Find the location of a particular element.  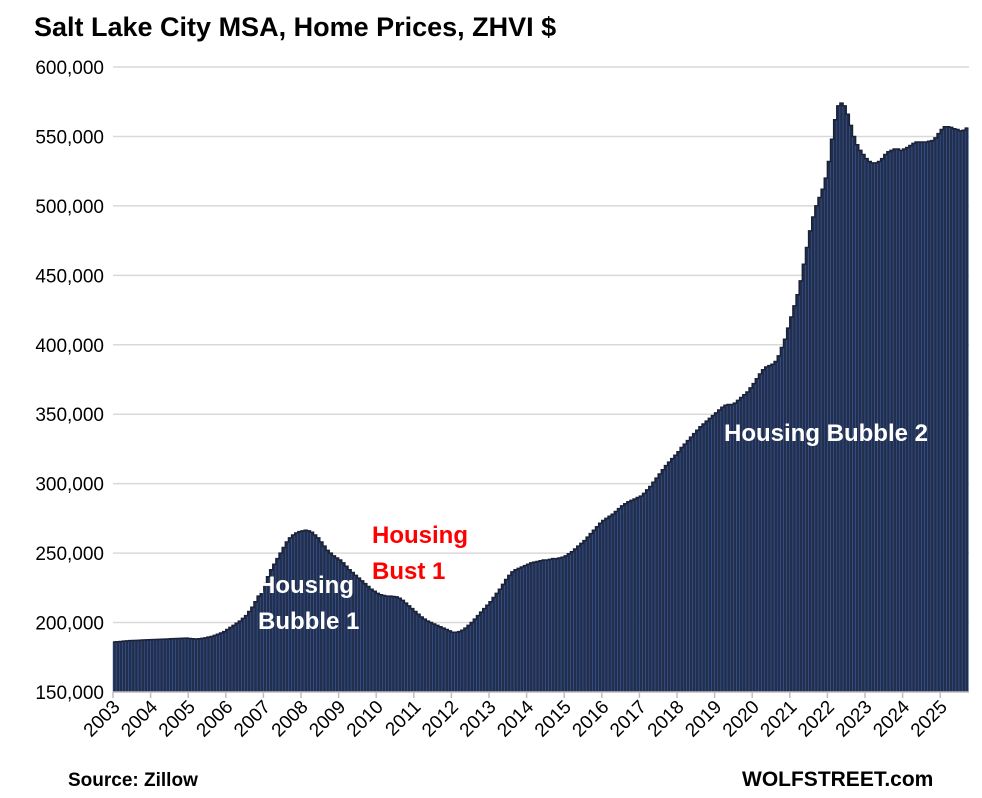

annotation-bust-1: Housing Bust 1 is located at coordinates (420, 554).